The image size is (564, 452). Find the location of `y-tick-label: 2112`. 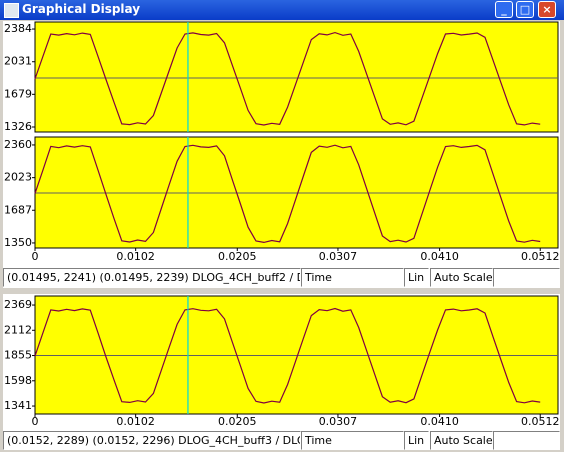

y-tick-label: 2112 is located at coordinates (18, 329).